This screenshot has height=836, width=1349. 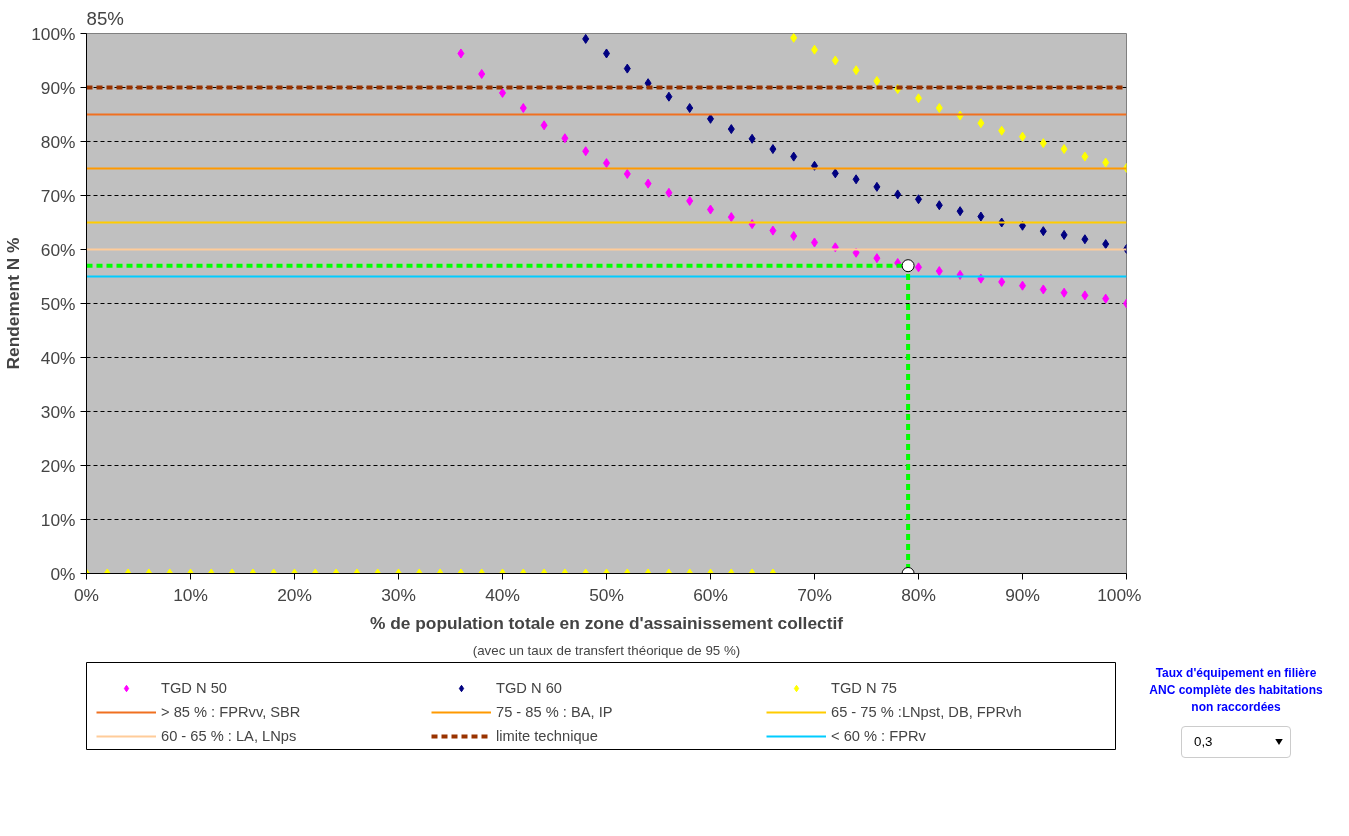 I want to click on legend-label: TGD N 60, so click(x=529, y=688).